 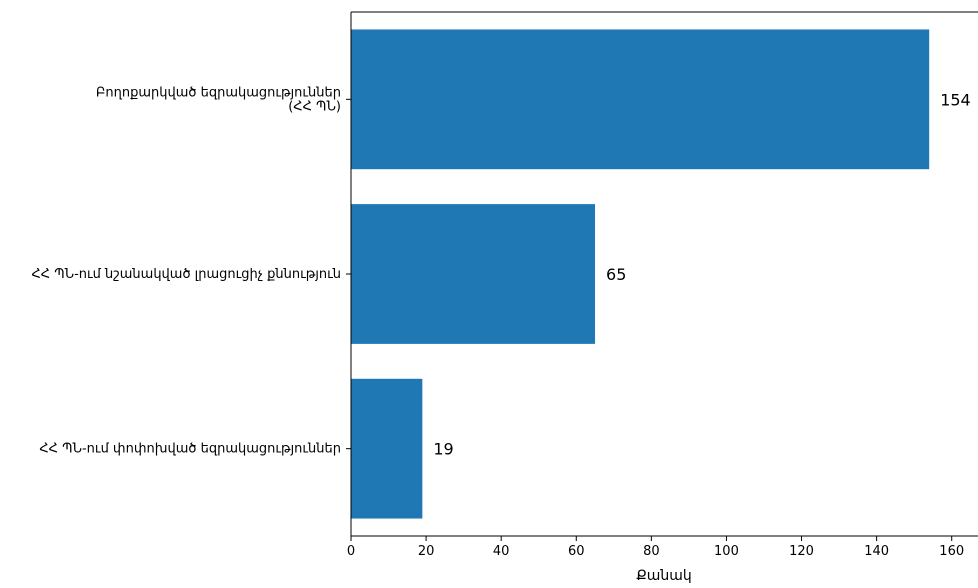 What do you see at coordinates (186, 274) in the screenshot?
I see `category-label-1: ՀՀ ՊՆ-ում նշանակված լրացուցիչ քննություն` at bounding box center [186, 274].